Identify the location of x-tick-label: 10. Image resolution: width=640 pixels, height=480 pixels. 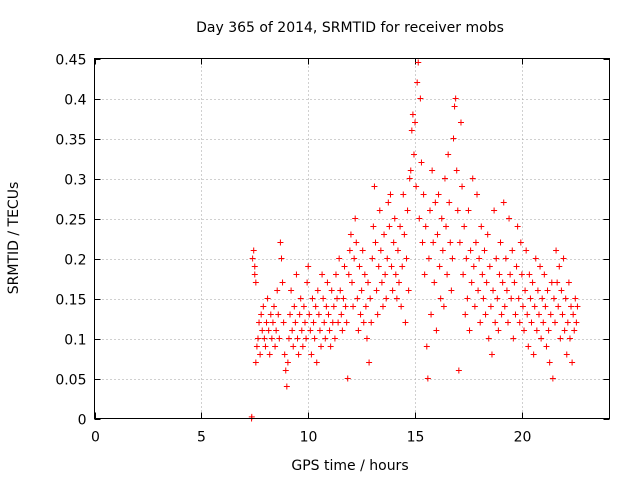
(309, 438).